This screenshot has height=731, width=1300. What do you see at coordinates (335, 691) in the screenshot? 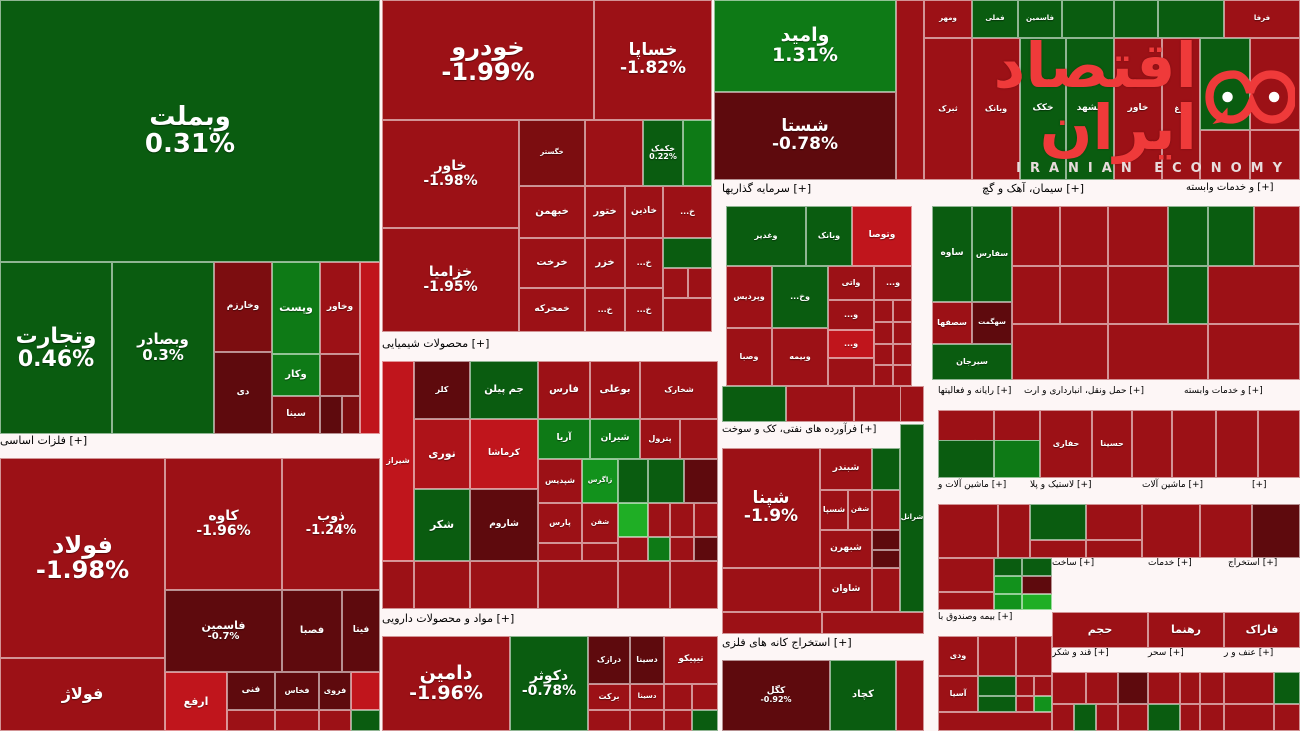
I see `heatmap-tile: فروی` at bounding box center [335, 691].